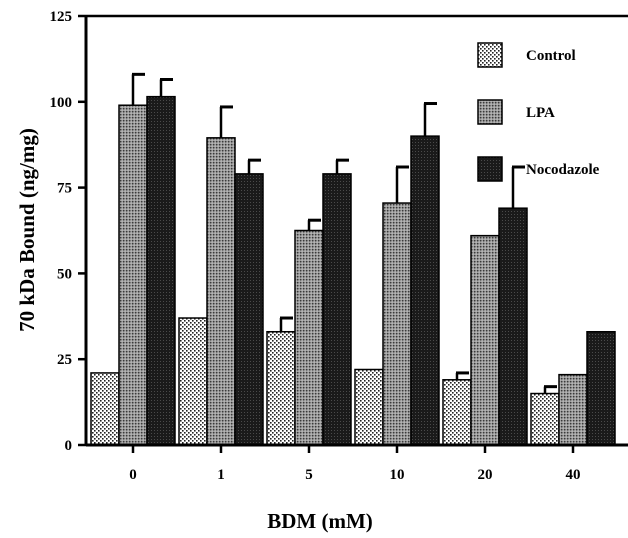 The width and height of the screenshot is (628, 538). What do you see at coordinates (64, 274) in the screenshot?
I see `y-tick-label: 50` at bounding box center [64, 274].